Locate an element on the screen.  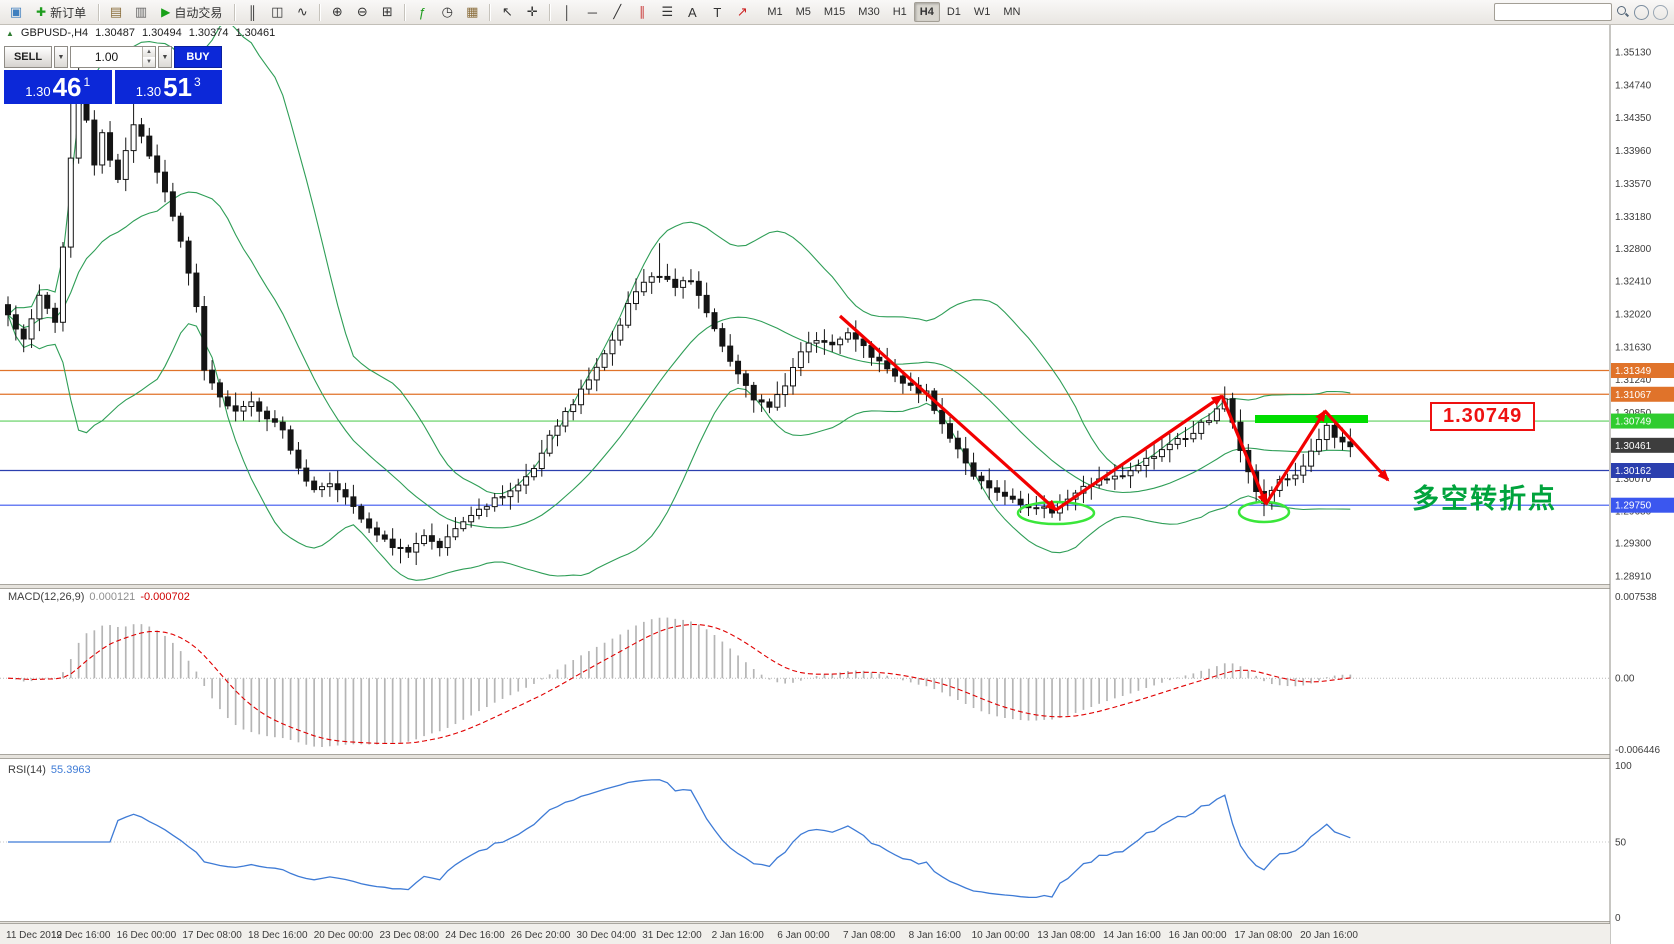
horizontal-line-icon: ─ is located at coordinates (592, 12).